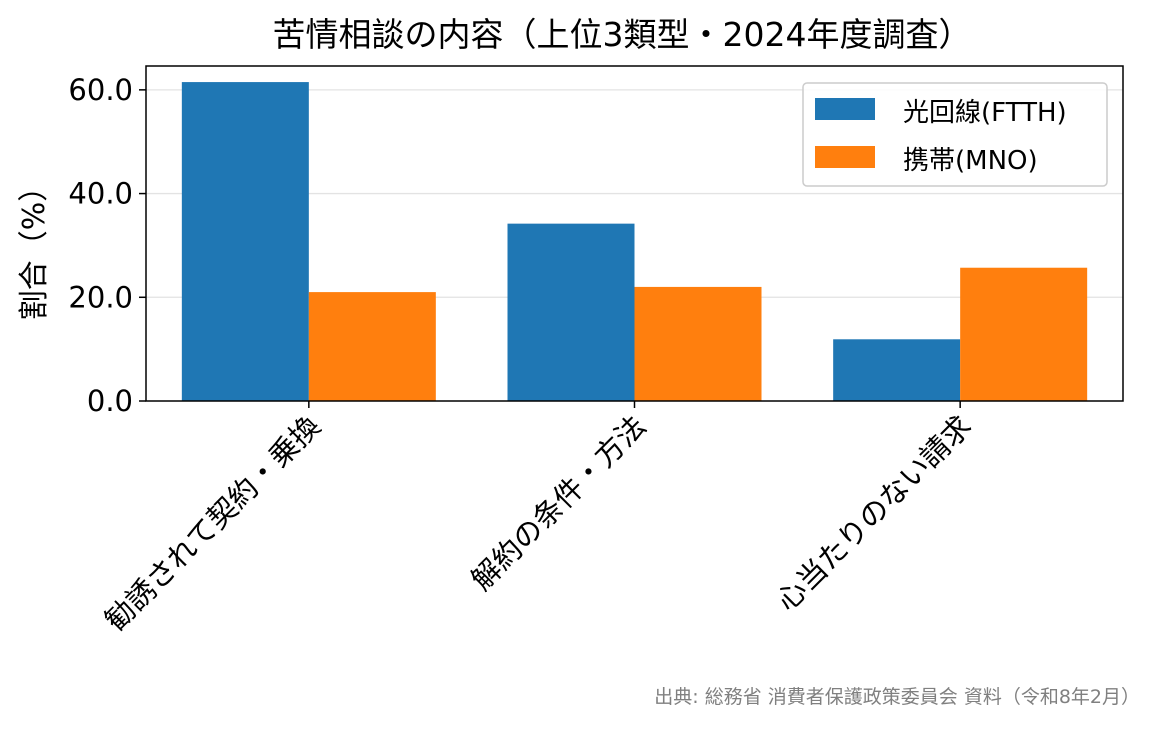 This screenshot has height=729, width=1165. I want to click on legend-swatch-mno, so click(845, 157).